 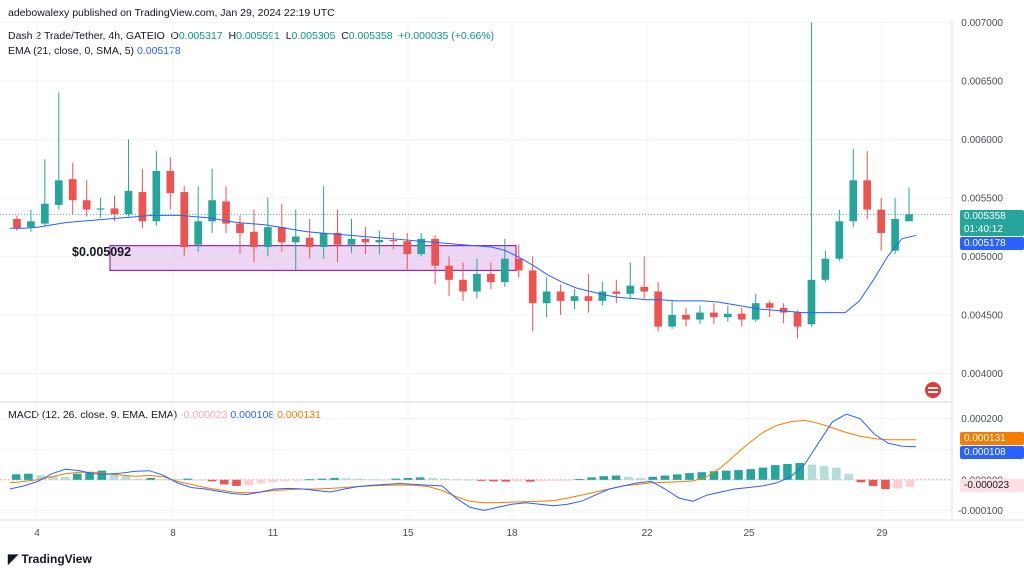 What do you see at coordinates (313, 36) in the screenshot?
I see `low-value: 0.005305` at bounding box center [313, 36].